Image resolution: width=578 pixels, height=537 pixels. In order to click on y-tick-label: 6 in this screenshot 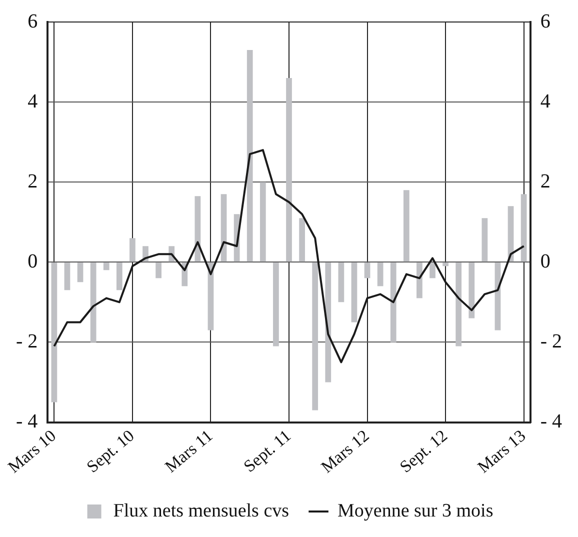, I will do `click(33, 21)`.